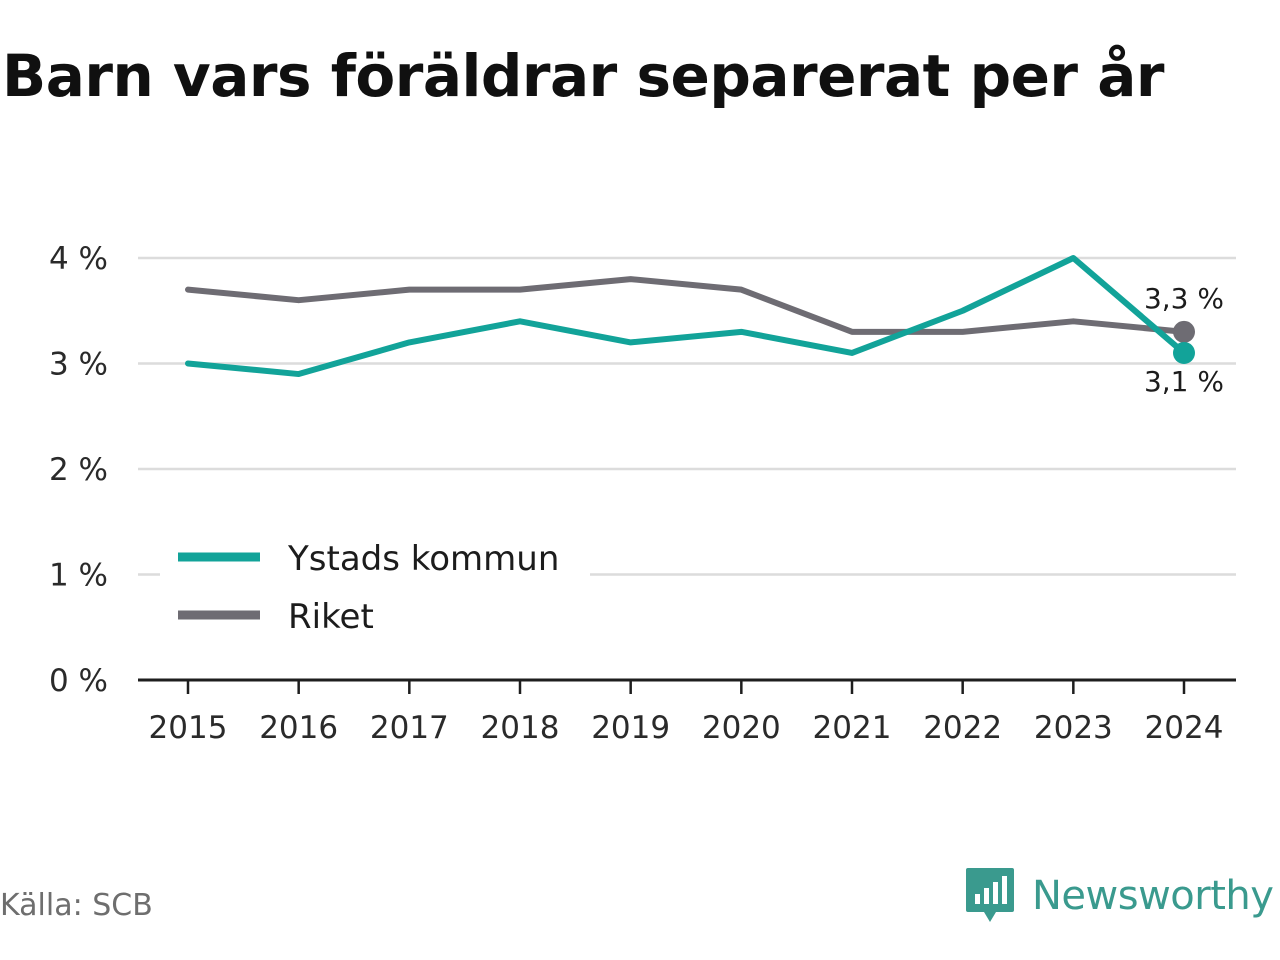 The image size is (1280, 960). What do you see at coordinates (188, 728) in the screenshot?
I see `x-tick-label: 2015` at bounding box center [188, 728].